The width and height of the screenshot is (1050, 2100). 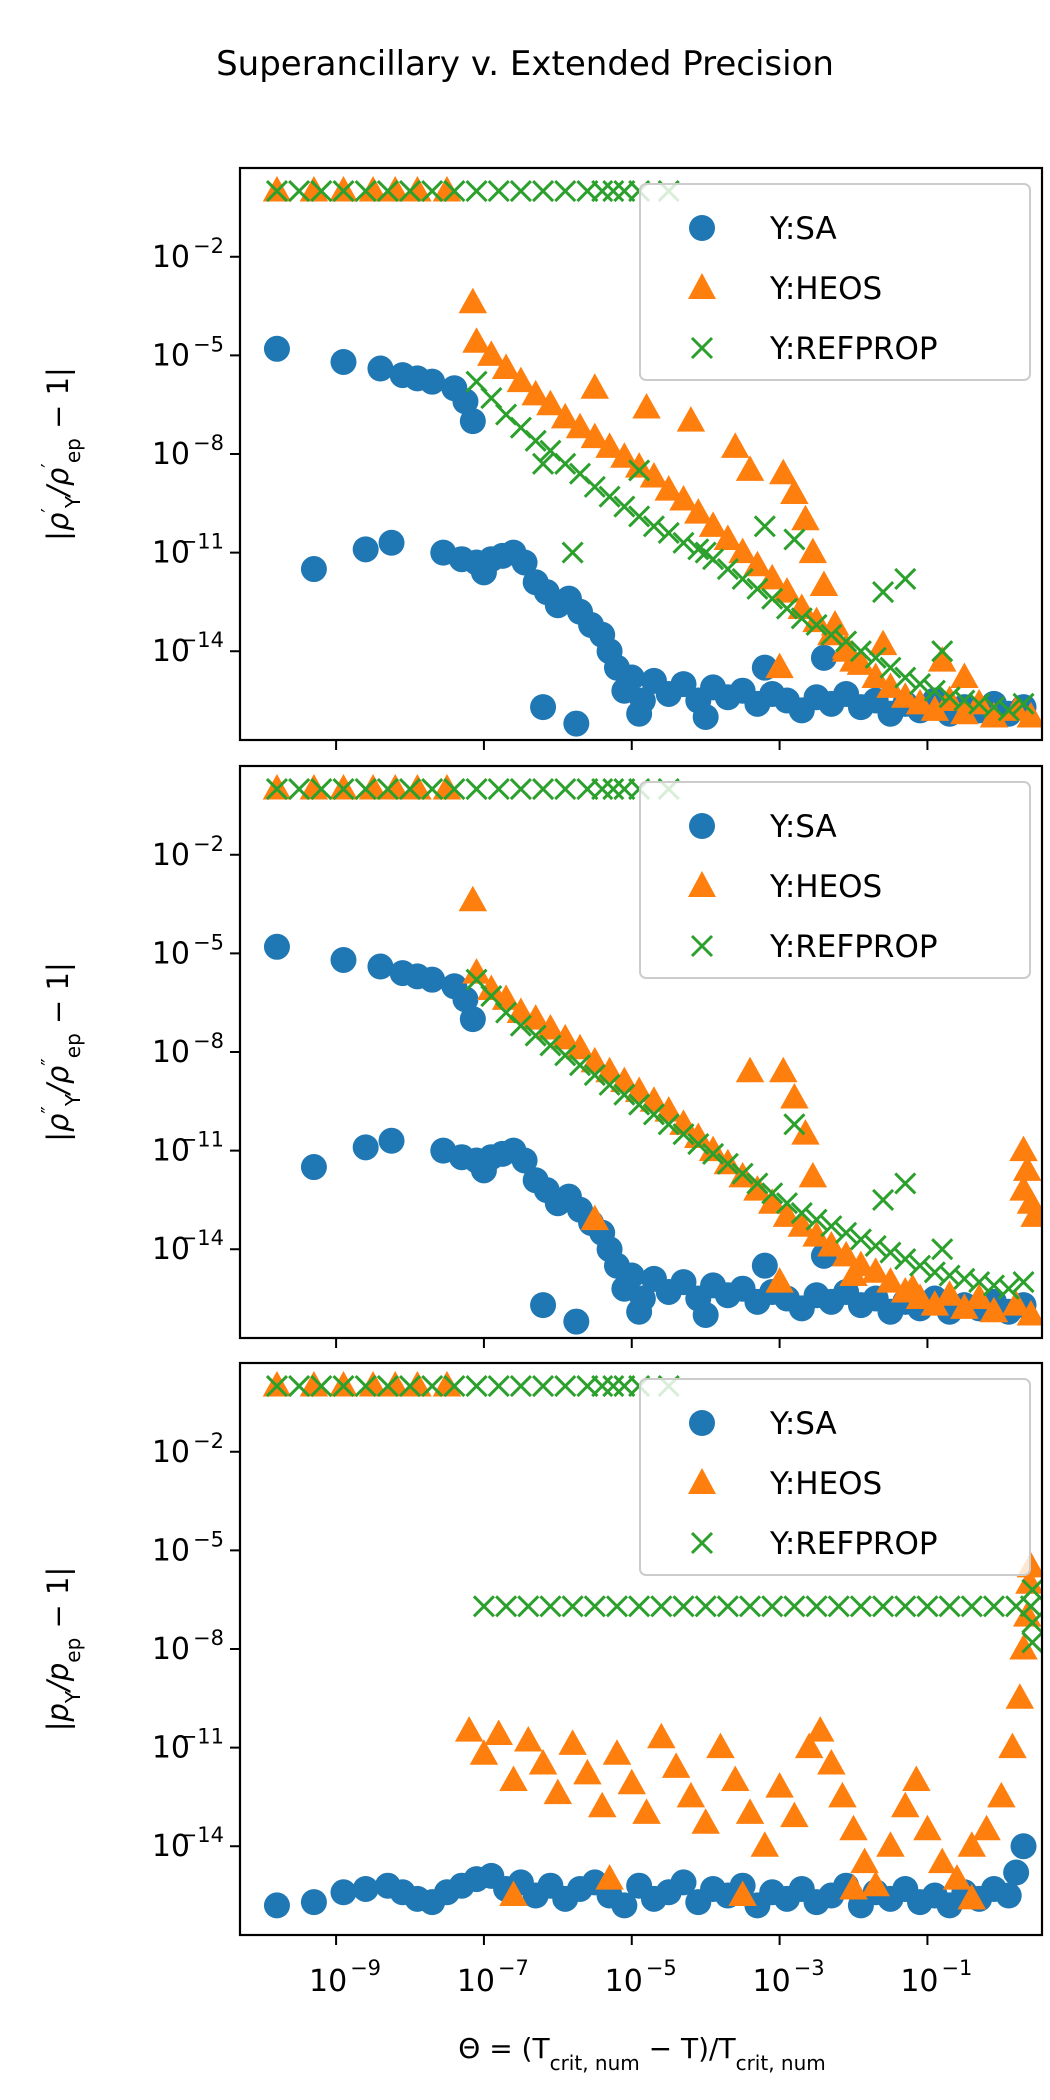 What do you see at coordinates (513, 1968) in the screenshot?
I see `x-tick-exponent: −7` at bounding box center [513, 1968].